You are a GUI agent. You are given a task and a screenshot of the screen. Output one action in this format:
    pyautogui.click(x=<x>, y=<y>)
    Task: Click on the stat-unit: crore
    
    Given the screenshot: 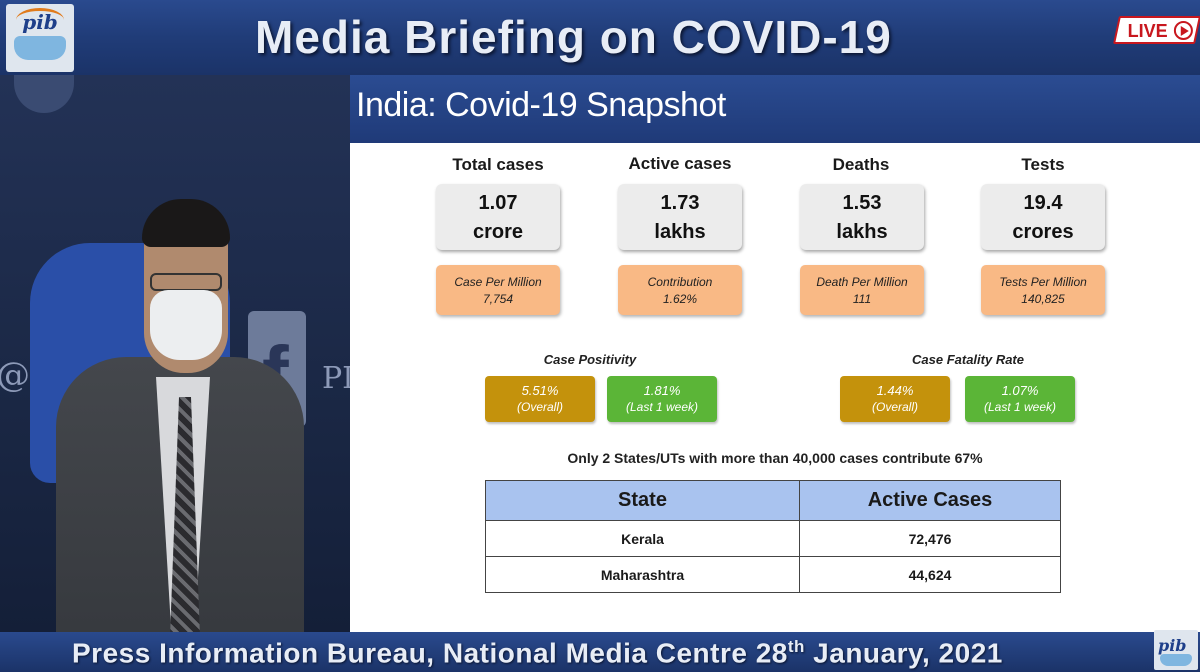 What is the action you would take?
    pyautogui.click(x=498, y=232)
    